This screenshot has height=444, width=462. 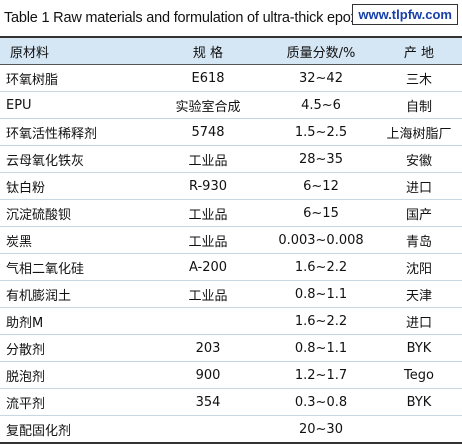 I want to click on column-header: 规 格, so click(x=208, y=50).